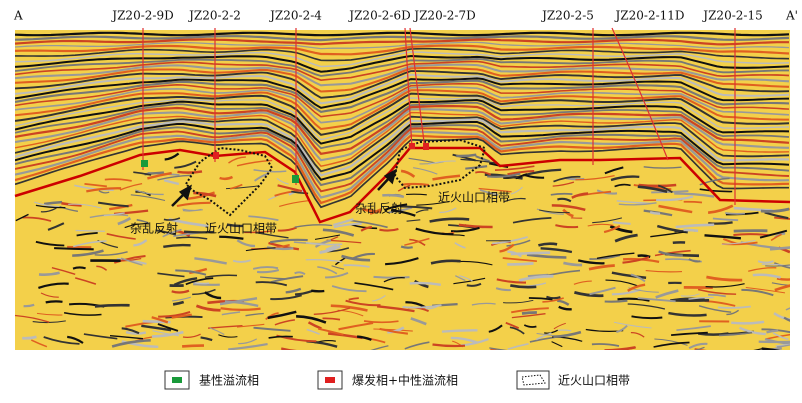 The width and height of the screenshot is (802, 403). I want to click on well-label: JZ20-2-6D, so click(378, 16).